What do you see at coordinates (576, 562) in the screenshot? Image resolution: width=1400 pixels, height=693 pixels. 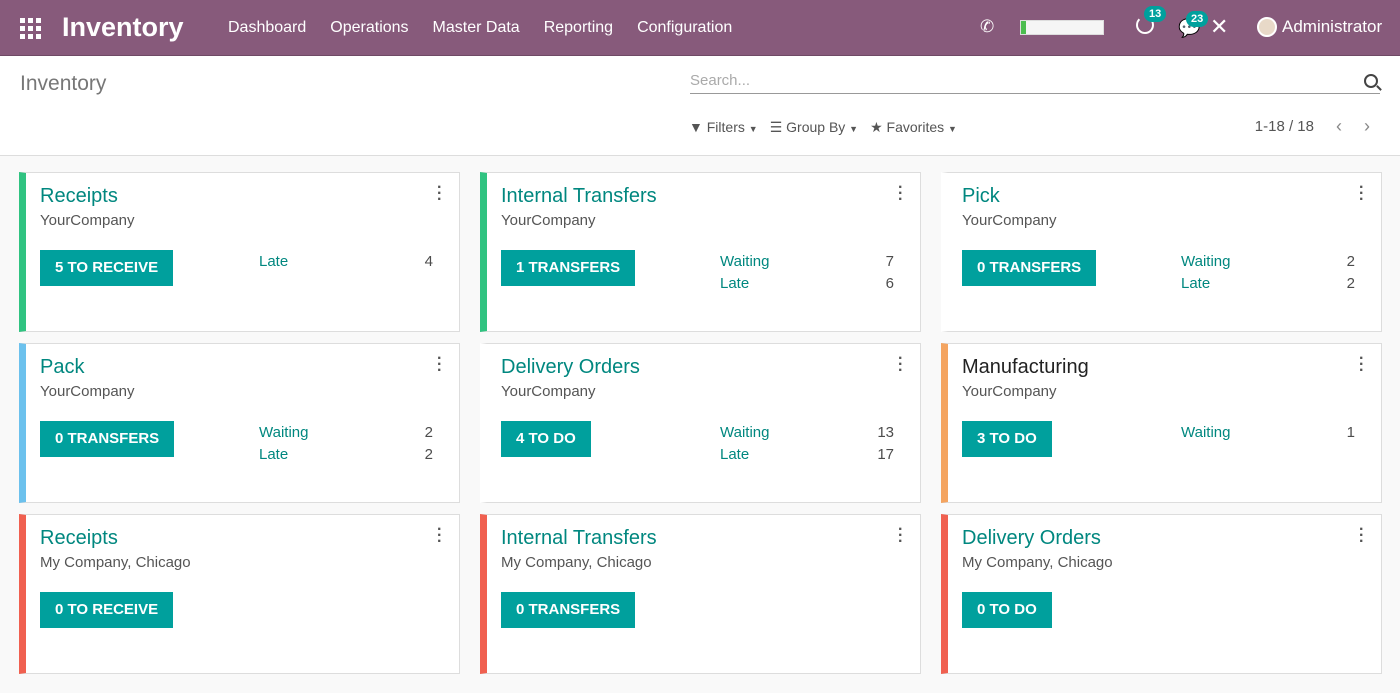 I see `card-company: My Company, Chicago` at bounding box center [576, 562].